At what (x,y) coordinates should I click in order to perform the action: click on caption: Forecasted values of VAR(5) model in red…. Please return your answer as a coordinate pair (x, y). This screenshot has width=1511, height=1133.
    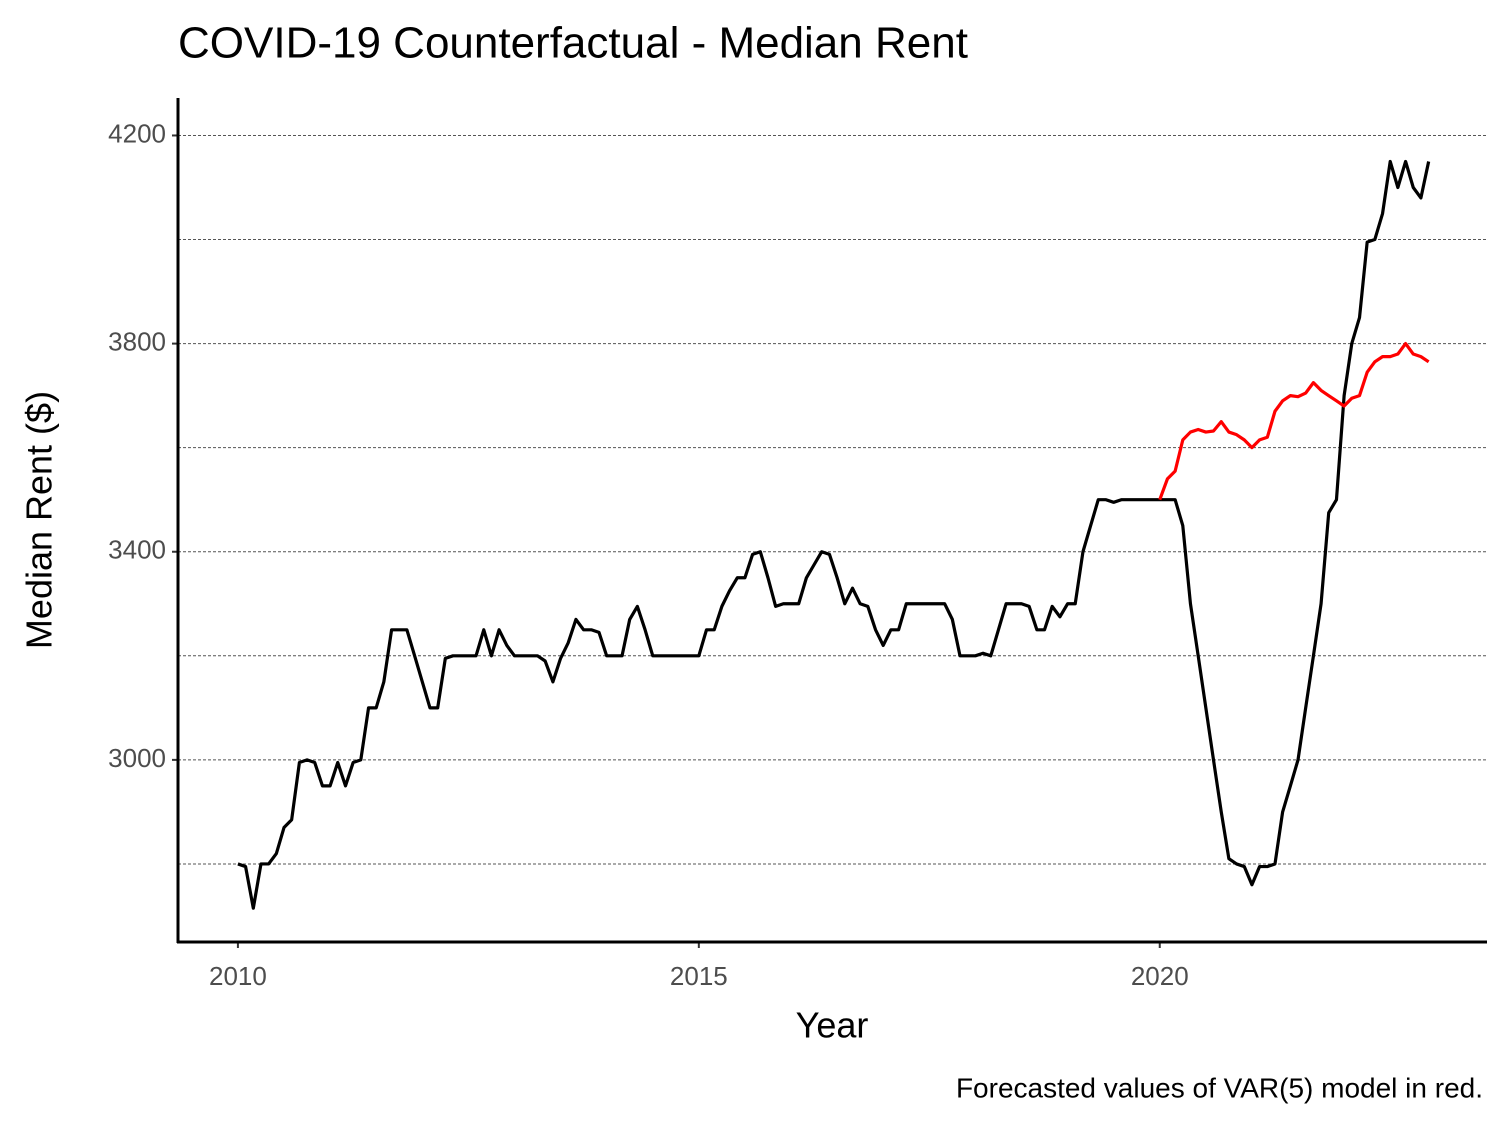
    Looking at the image, I should click on (1219, 1087).